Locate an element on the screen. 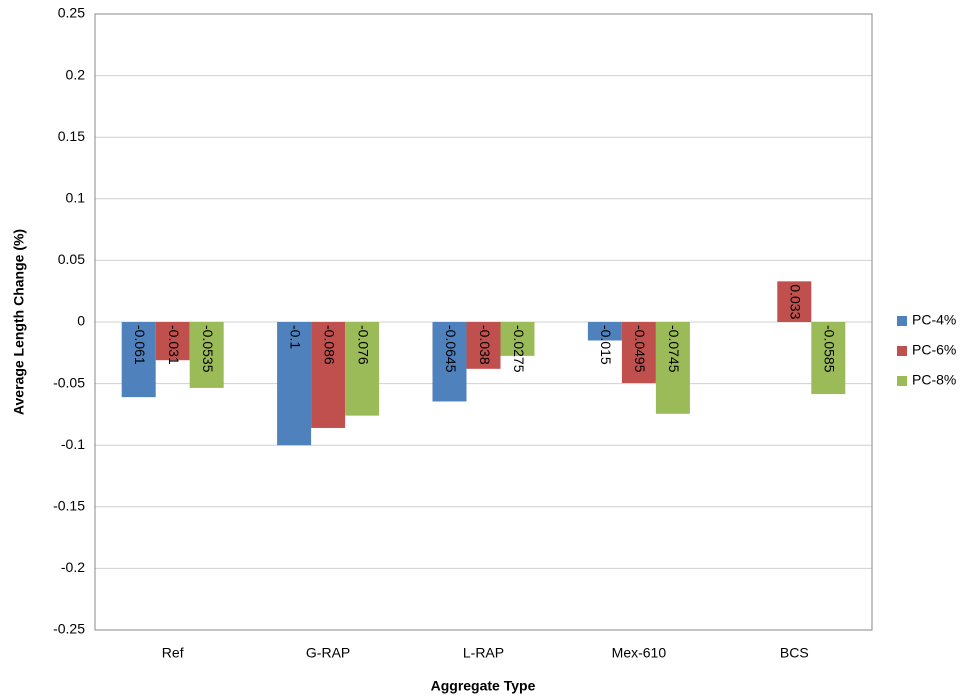 Image resolution: width=969 pixels, height=700 pixels. data-label: -0.0495 is located at coordinates (640, 349).